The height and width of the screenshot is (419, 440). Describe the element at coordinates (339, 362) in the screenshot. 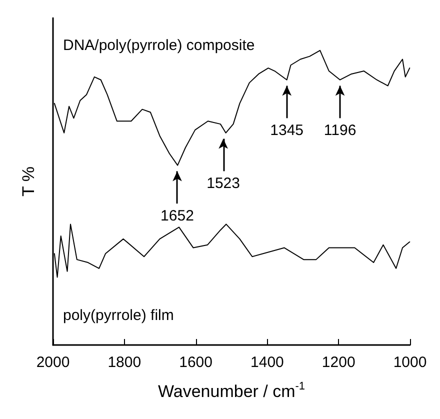

I see `x-tick-label: 1200` at that location.